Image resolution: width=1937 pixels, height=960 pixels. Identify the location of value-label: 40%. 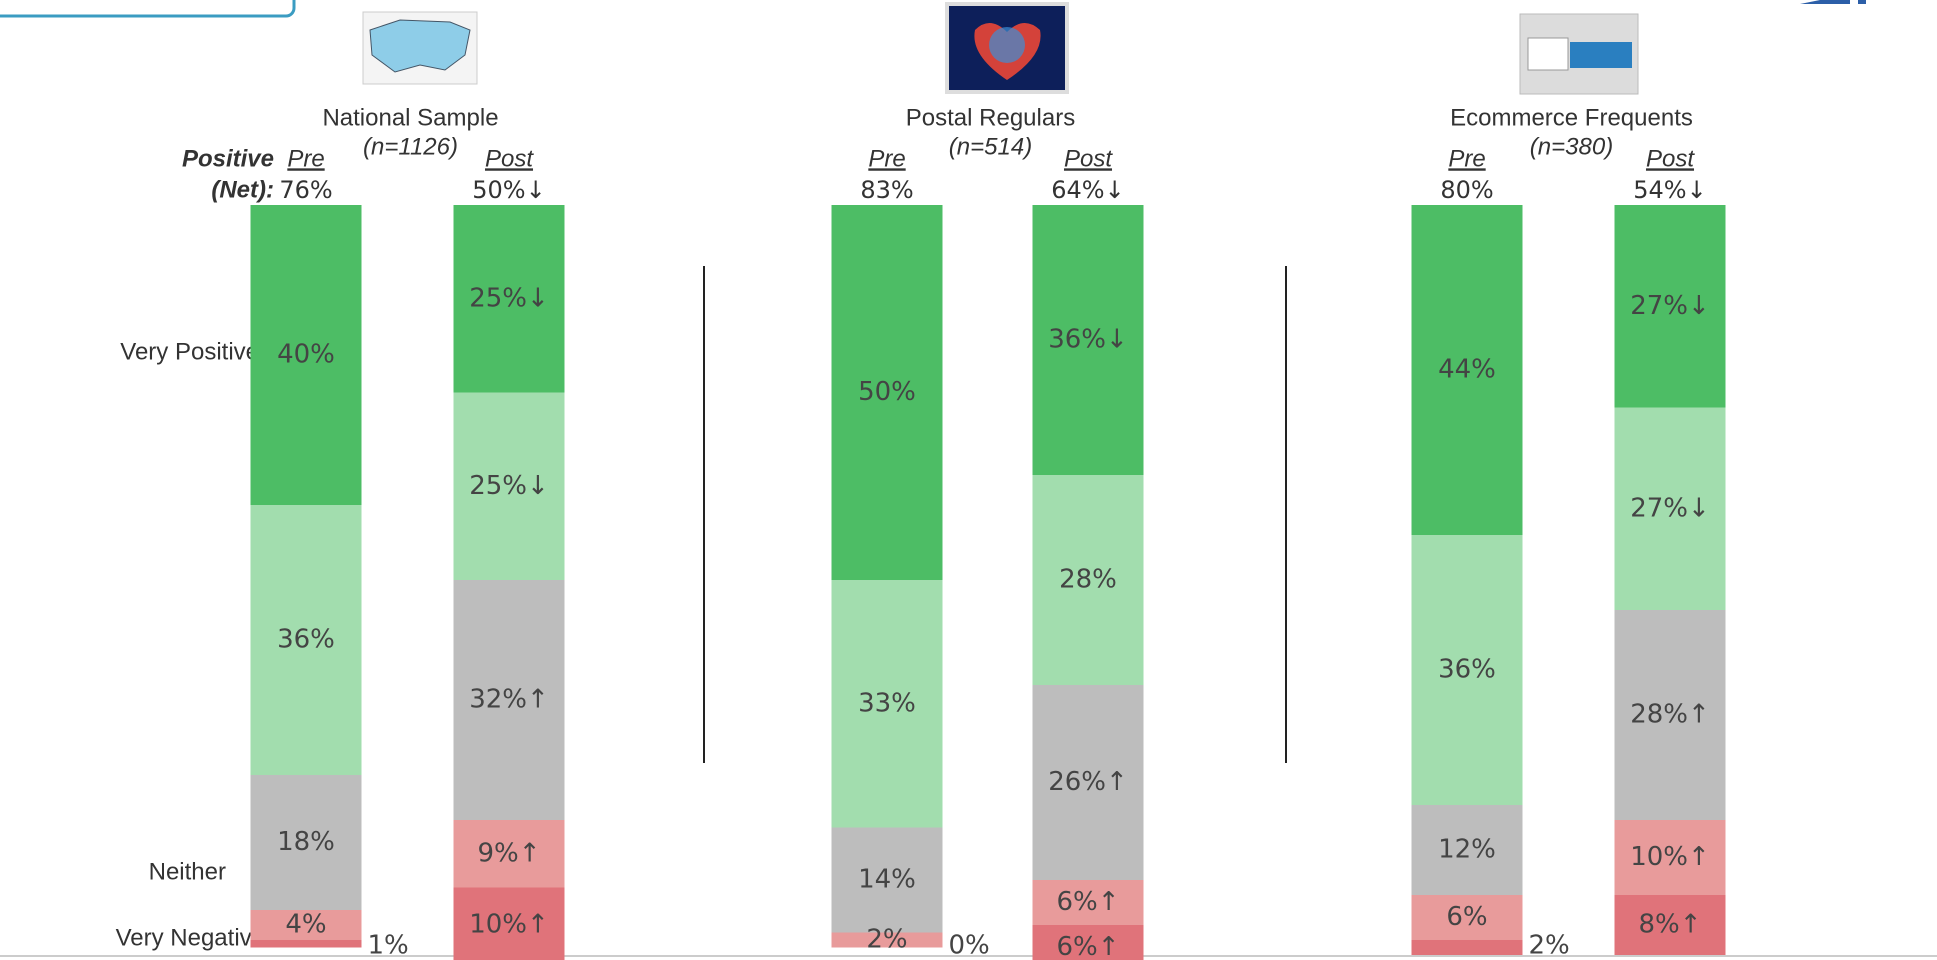
(306, 355).